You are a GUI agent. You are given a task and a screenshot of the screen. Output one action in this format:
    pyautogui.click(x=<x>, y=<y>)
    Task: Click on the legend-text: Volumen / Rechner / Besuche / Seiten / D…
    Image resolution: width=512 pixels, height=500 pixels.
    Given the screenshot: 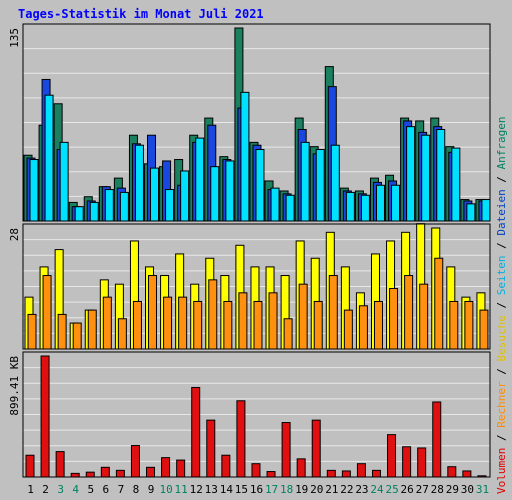 What is the action you would take?
    pyautogui.click(x=501, y=305)
    